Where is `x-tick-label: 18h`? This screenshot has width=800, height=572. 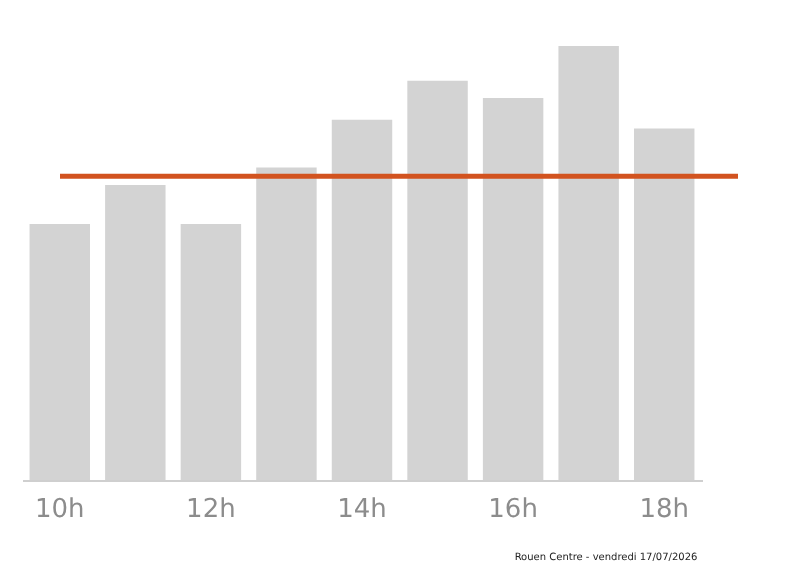 x-tick-label: 18h is located at coordinates (664, 510).